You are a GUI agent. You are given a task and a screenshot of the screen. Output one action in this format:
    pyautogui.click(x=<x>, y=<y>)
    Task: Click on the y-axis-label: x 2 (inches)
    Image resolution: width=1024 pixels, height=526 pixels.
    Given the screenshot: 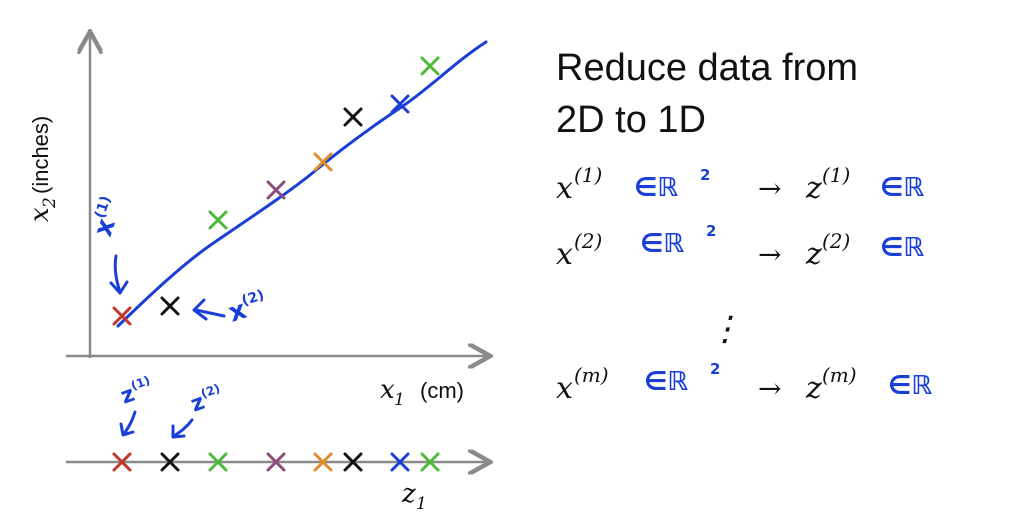 What is the action you would take?
    pyautogui.click(x=42, y=169)
    